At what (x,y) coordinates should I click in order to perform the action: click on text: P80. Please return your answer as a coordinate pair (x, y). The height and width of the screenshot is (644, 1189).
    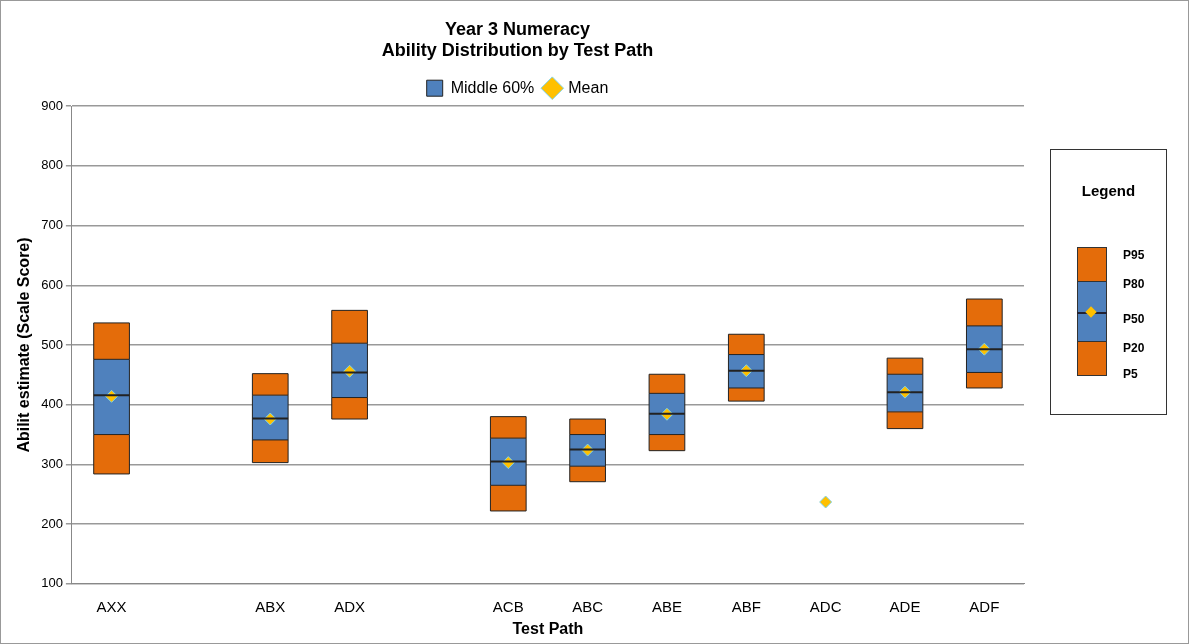
    Looking at the image, I should click on (1134, 284).